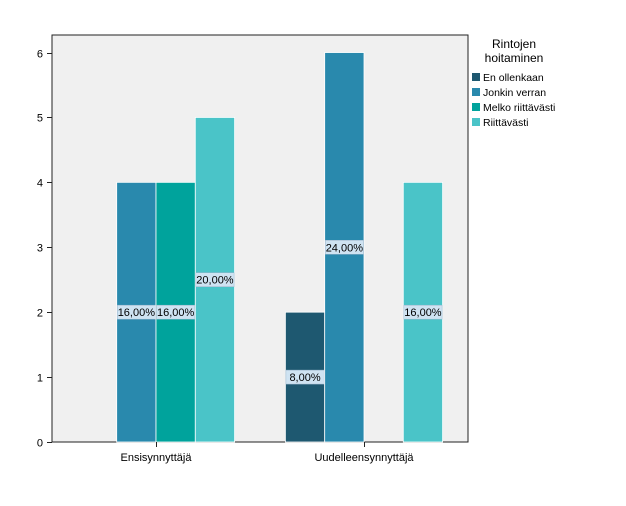  Describe the element at coordinates (519, 108) in the screenshot. I see `legend-label: Melko riittävästi` at that location.